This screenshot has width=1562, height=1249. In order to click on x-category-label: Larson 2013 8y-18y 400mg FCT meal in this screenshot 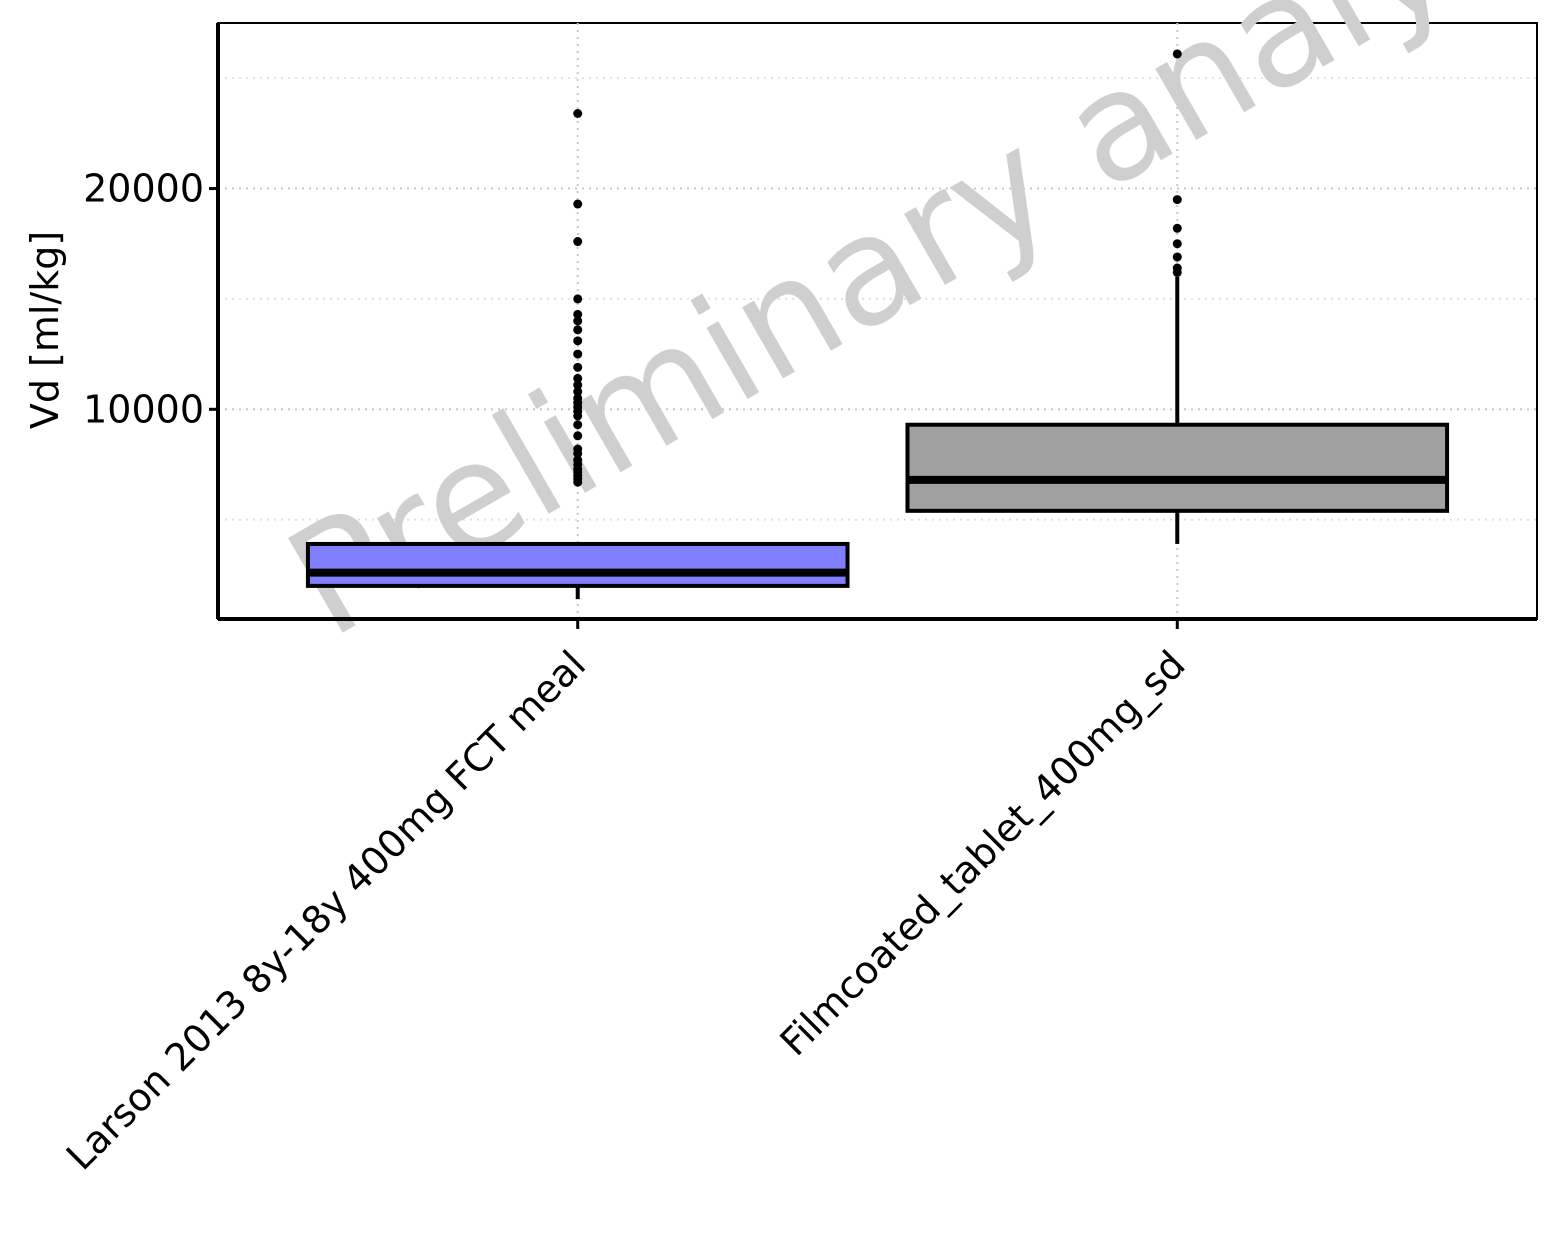, I will do `click(326, 910)`.